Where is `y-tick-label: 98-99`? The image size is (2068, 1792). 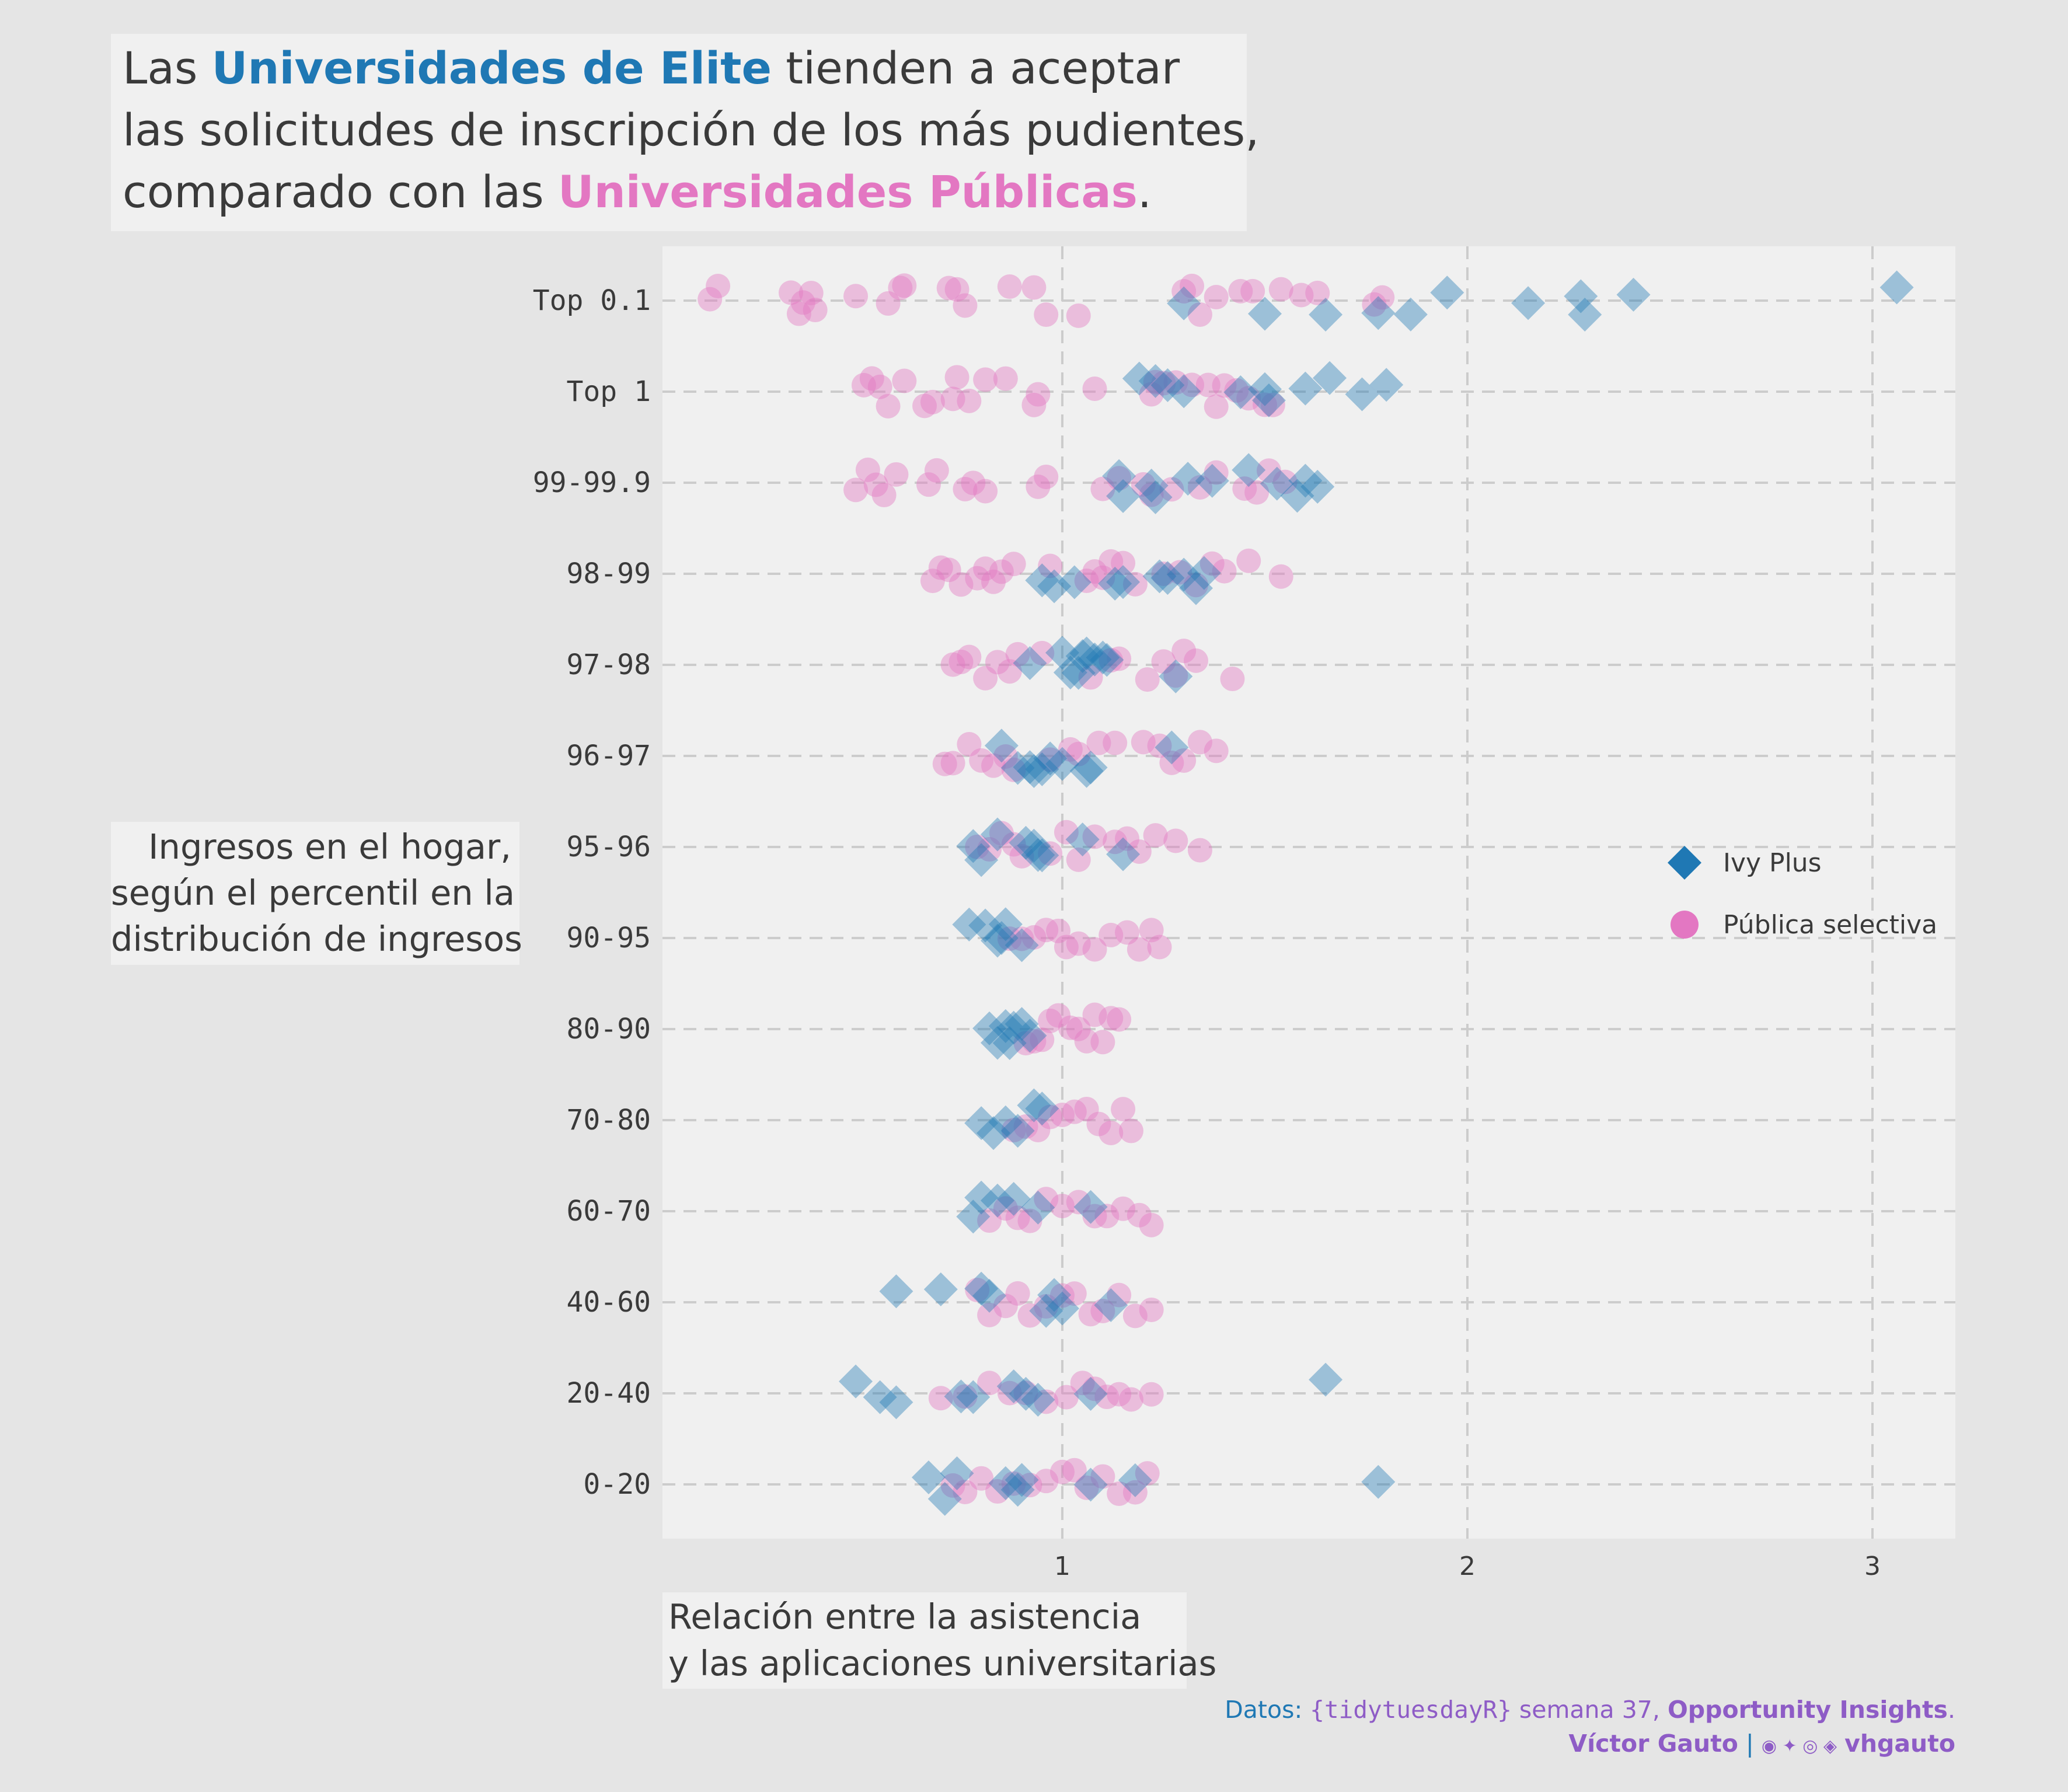 y-tick-label: 98-99 is located at coordinates (609, 573).